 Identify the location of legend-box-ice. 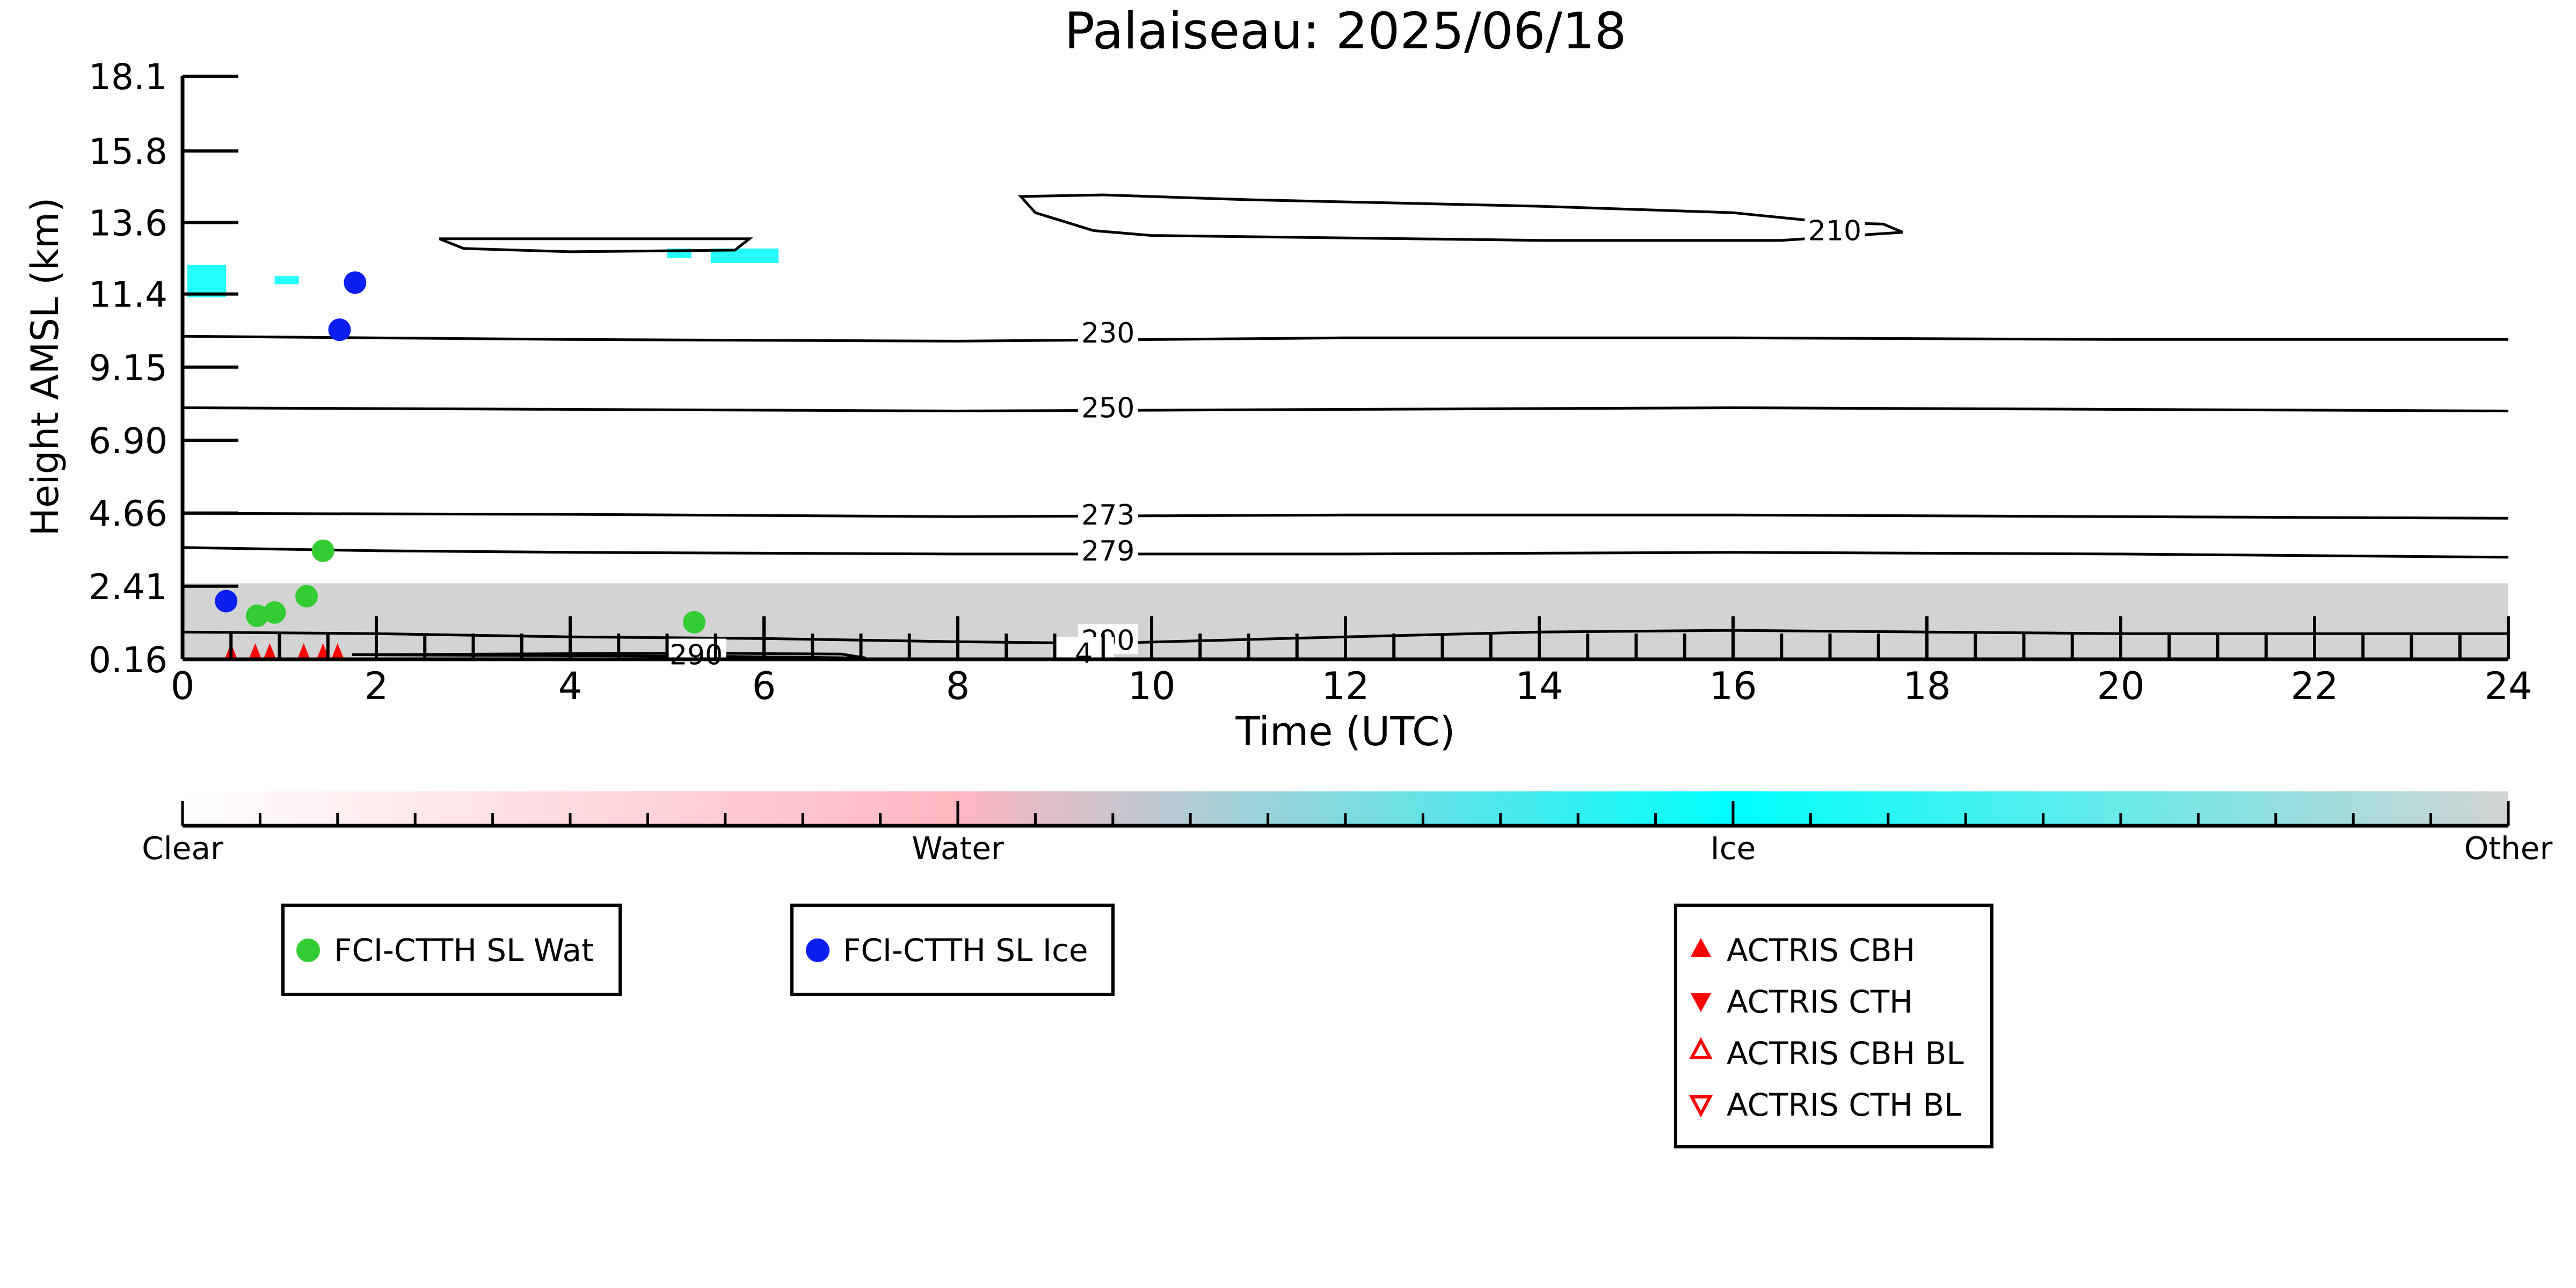
(952, 950).